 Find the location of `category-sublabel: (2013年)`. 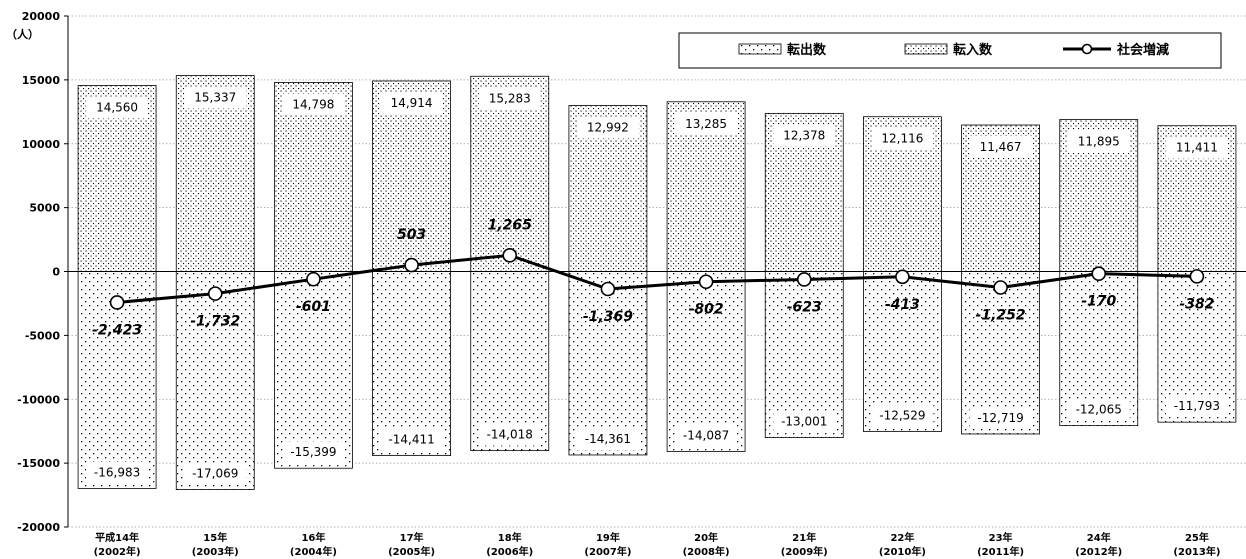

category-sublabel: (2013年) is located at coordinates (1196, 551).